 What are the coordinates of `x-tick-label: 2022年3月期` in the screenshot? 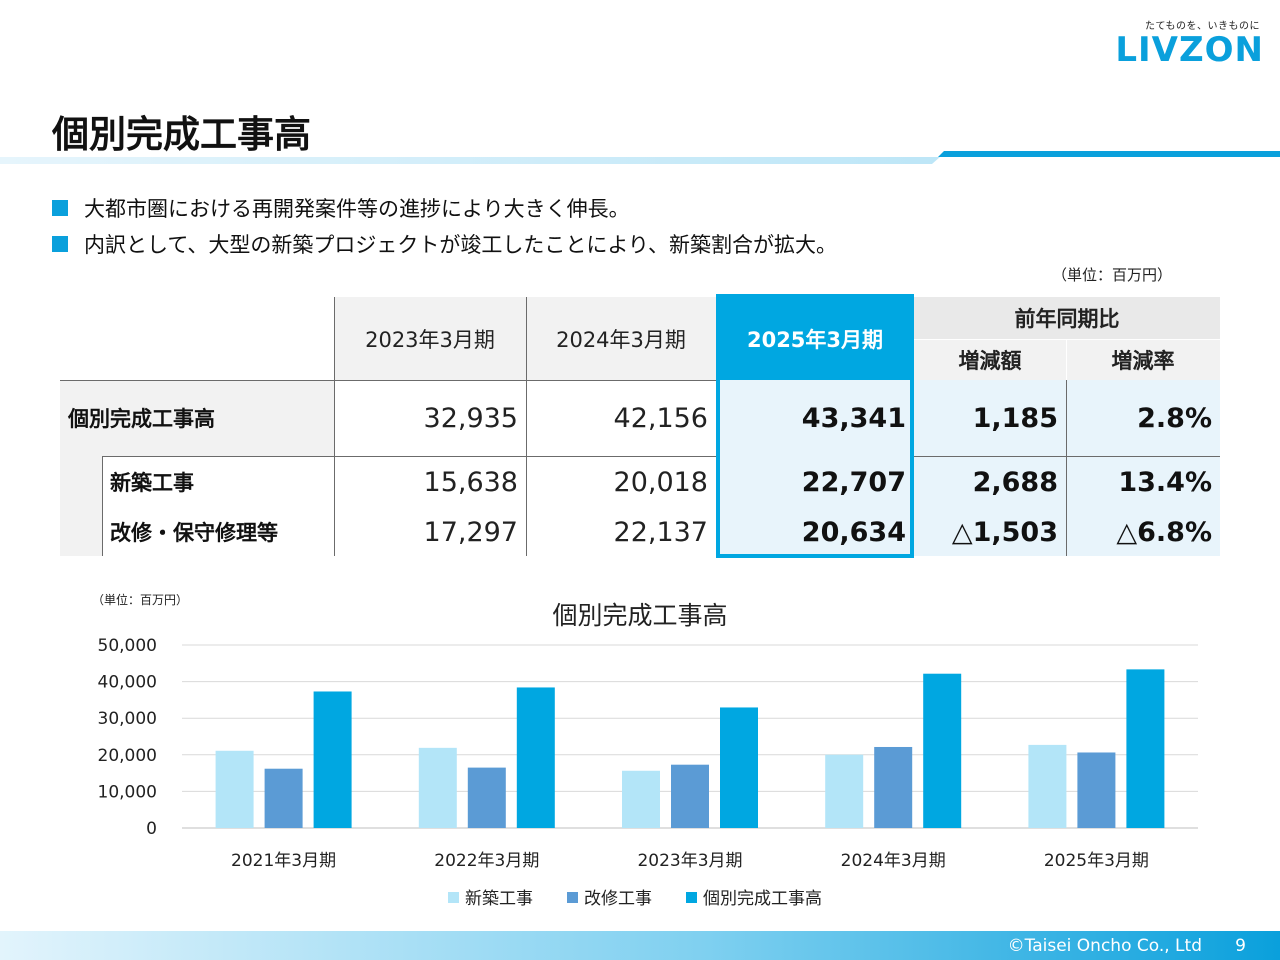 It's located at (486, 861).